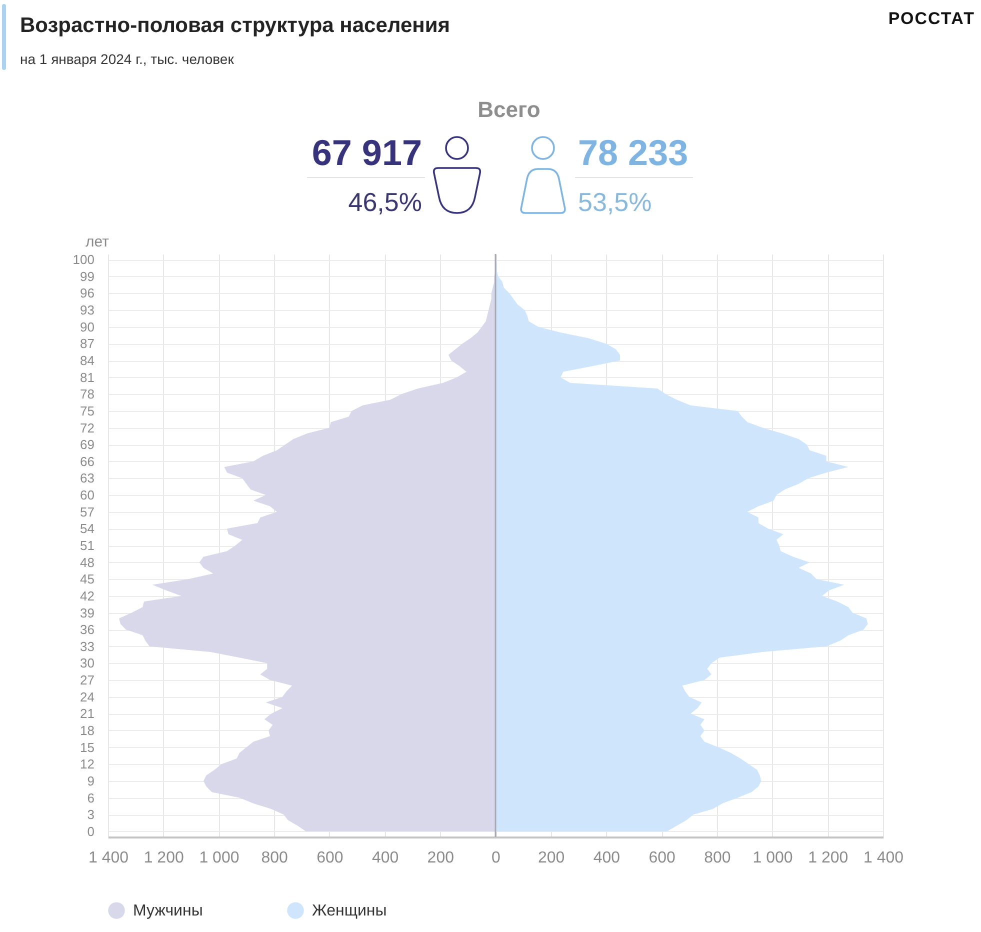 Image resolution: width=981 pixels, height=932 pixels. I want to click on y-axis-title: лет, so click(98, 242).